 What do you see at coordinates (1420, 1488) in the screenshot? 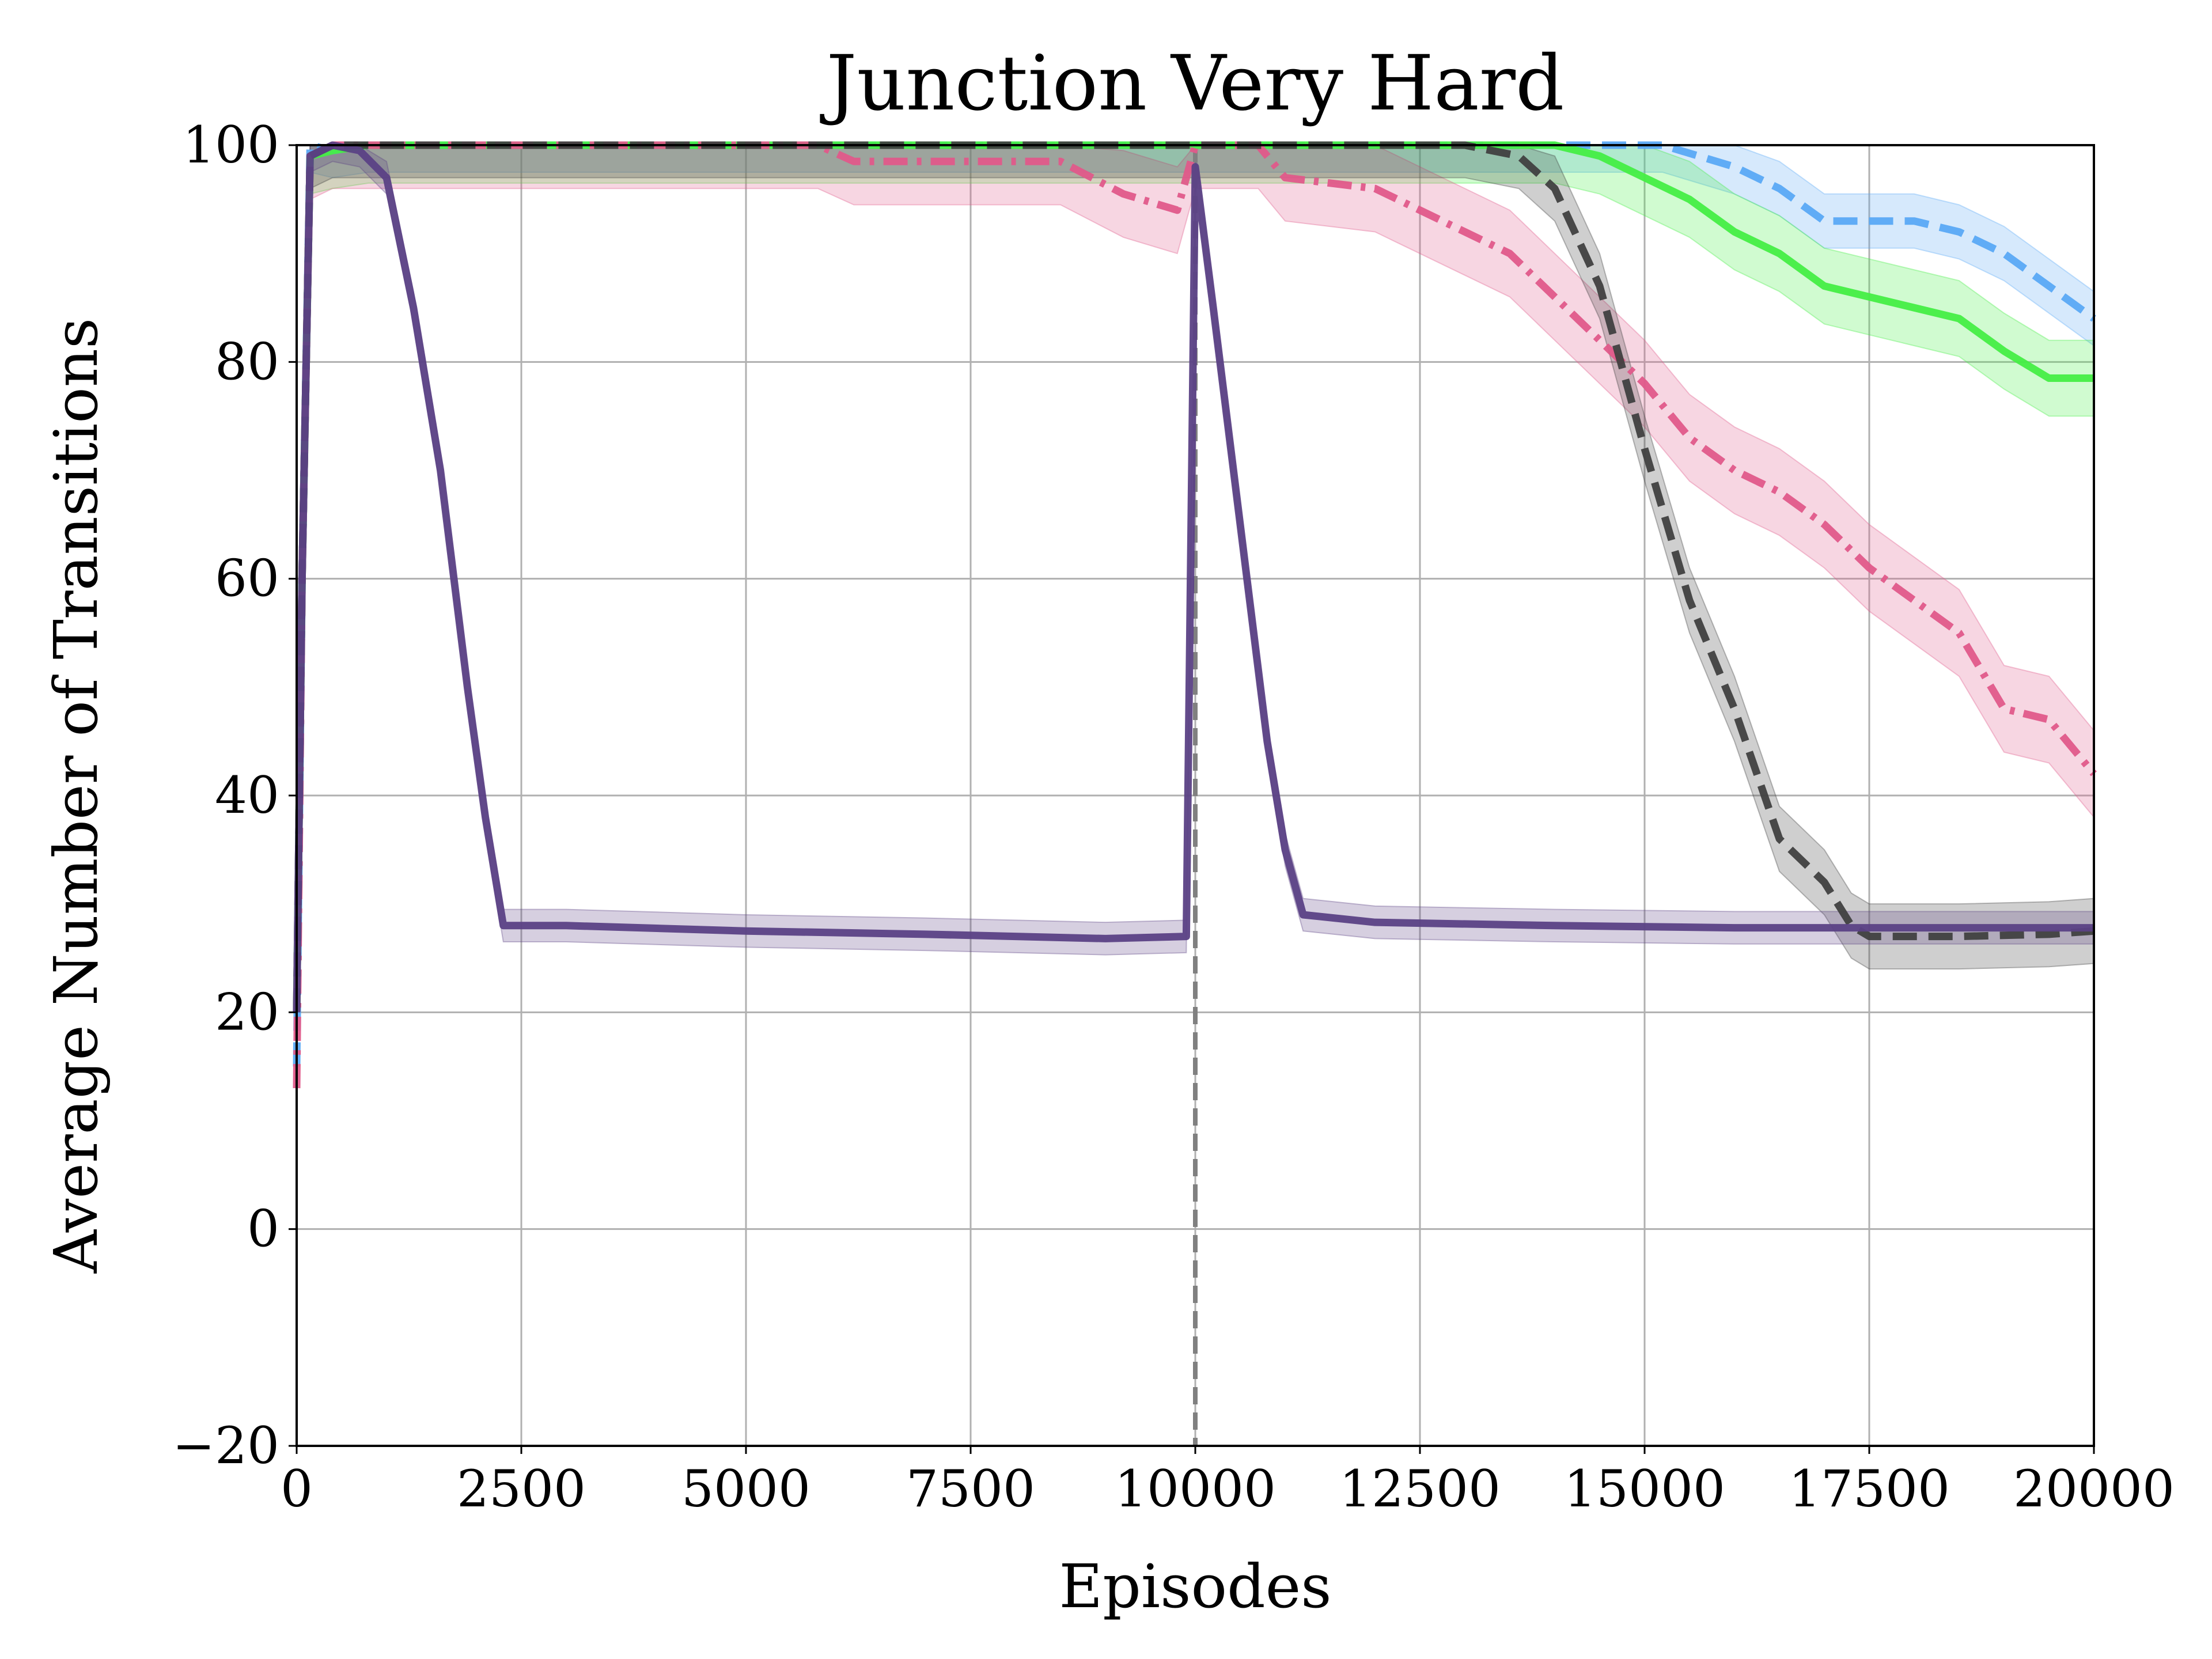
I see `x-tick-label: 12500` at bounding box center [1420, 1488].